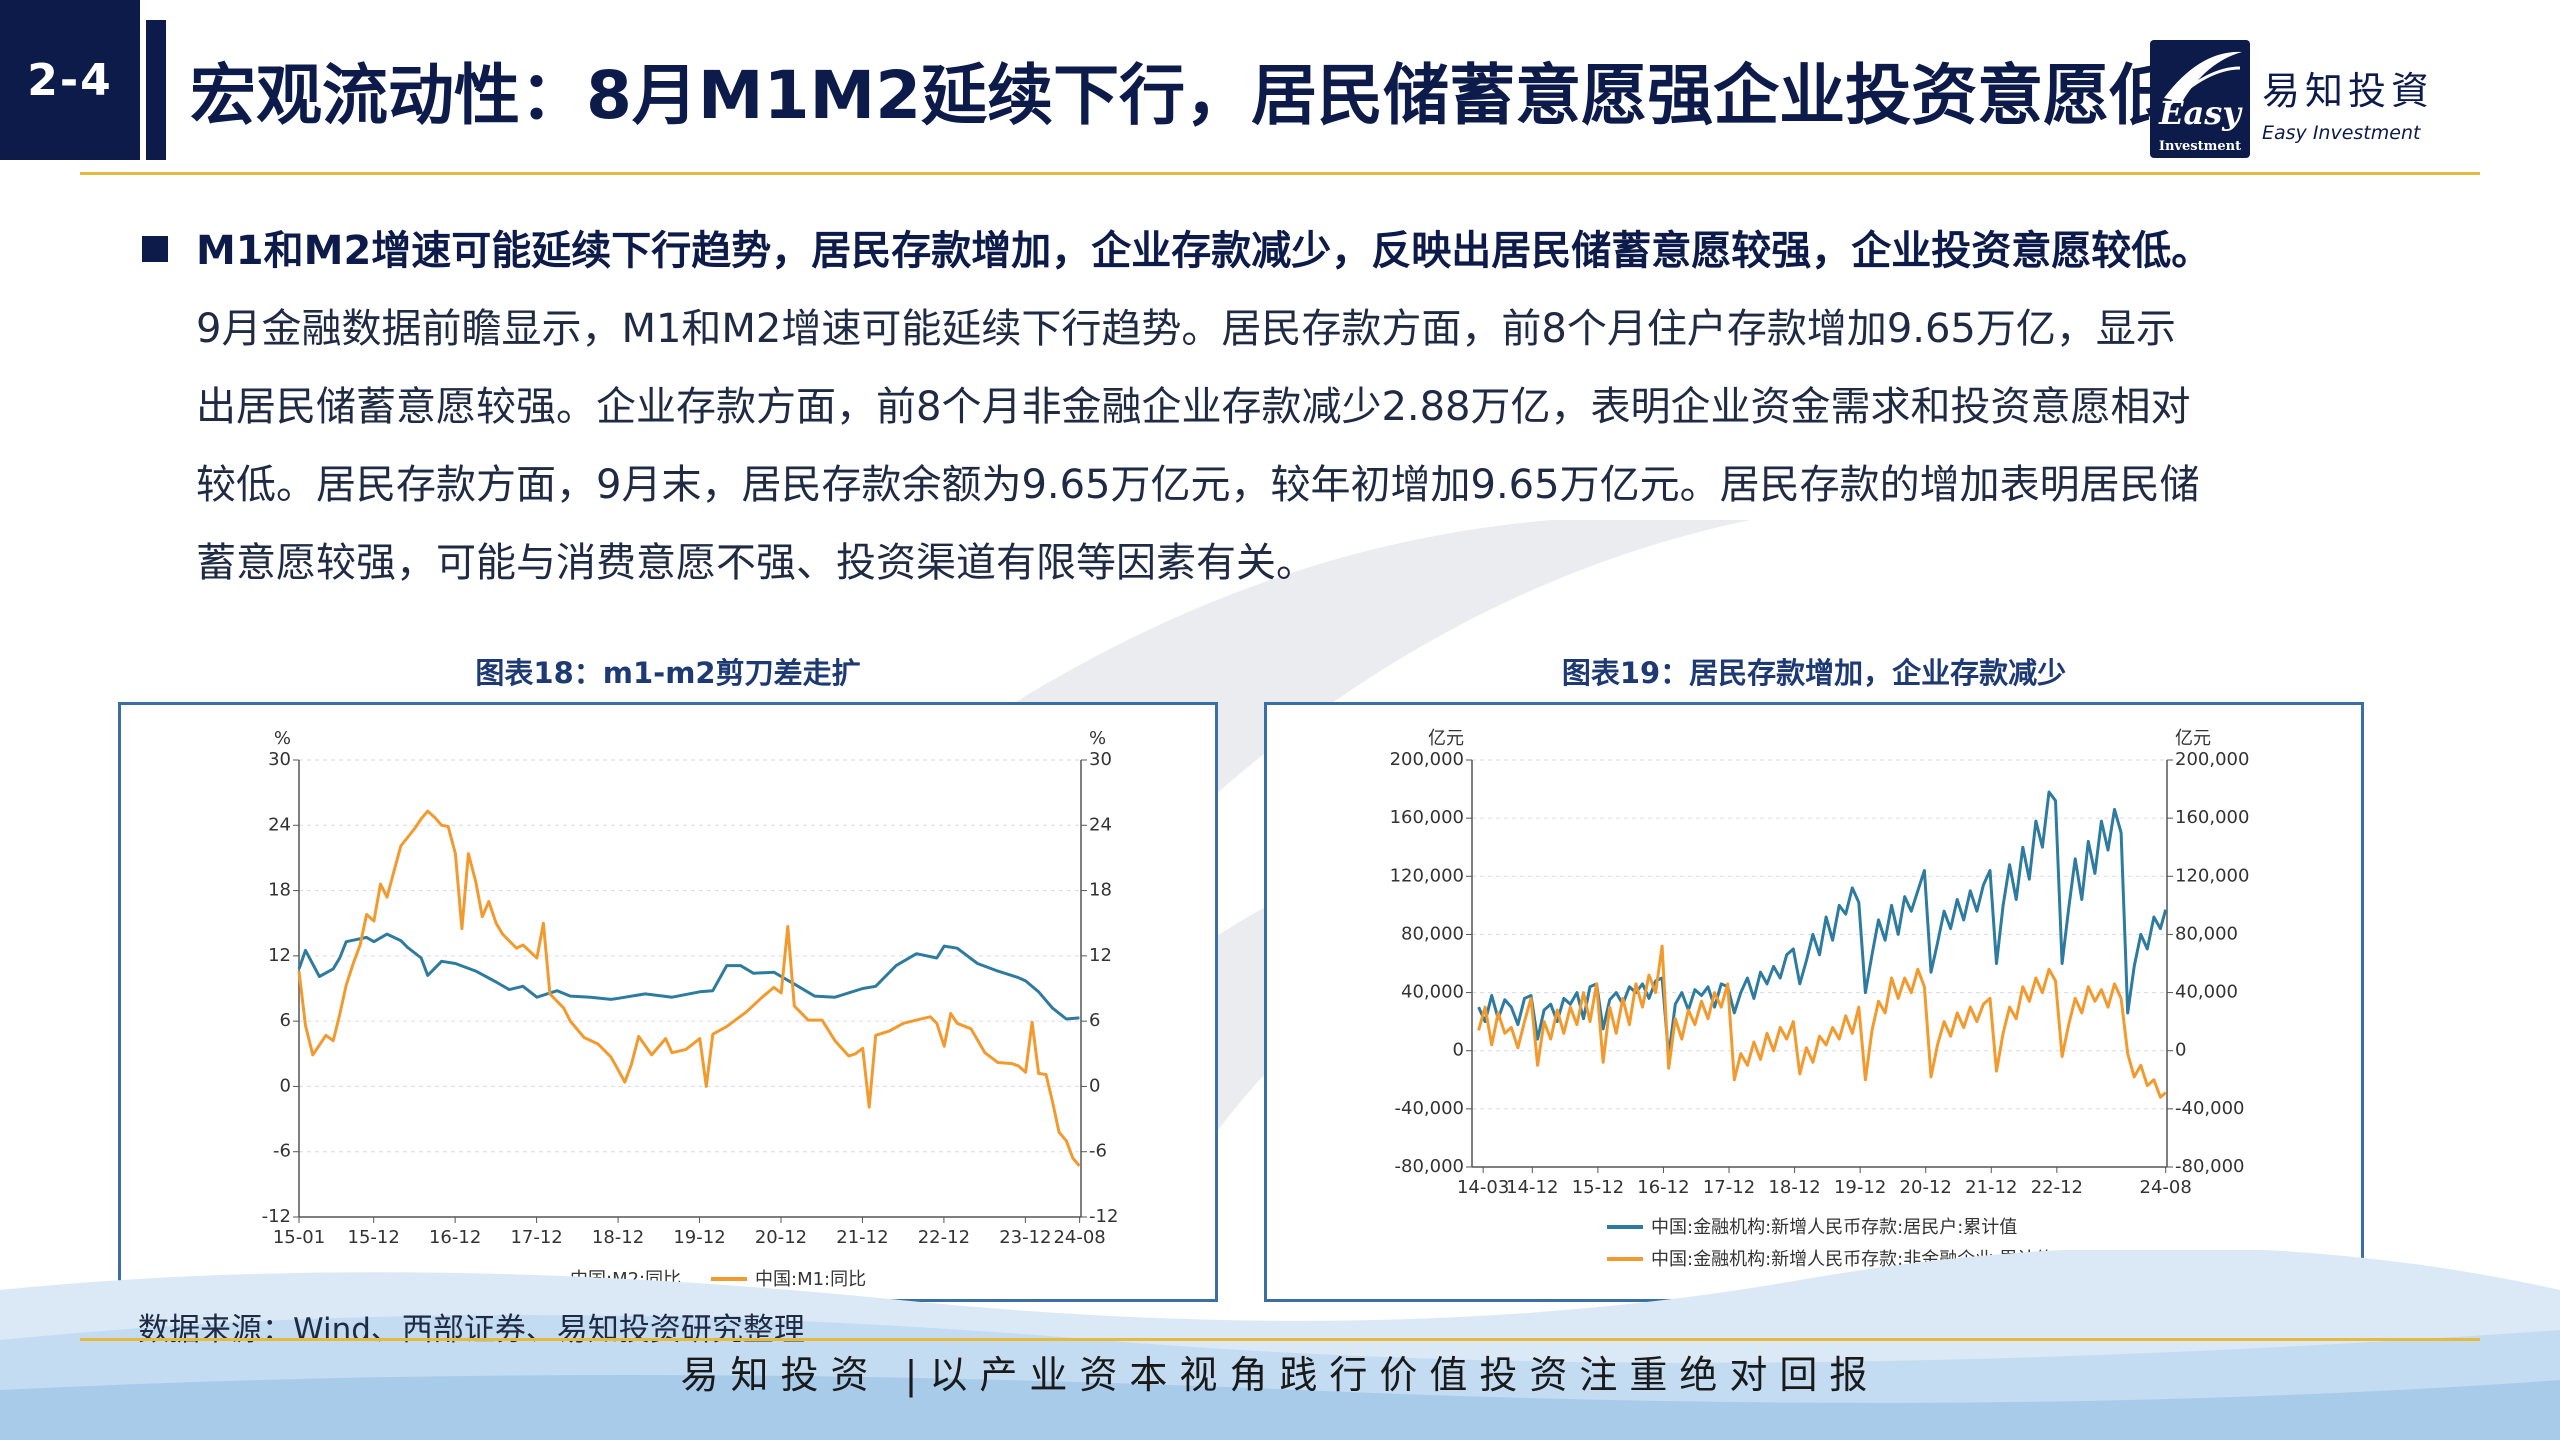  I want to click on y-tick-label-left: -40,000, so click(1429, 1108).